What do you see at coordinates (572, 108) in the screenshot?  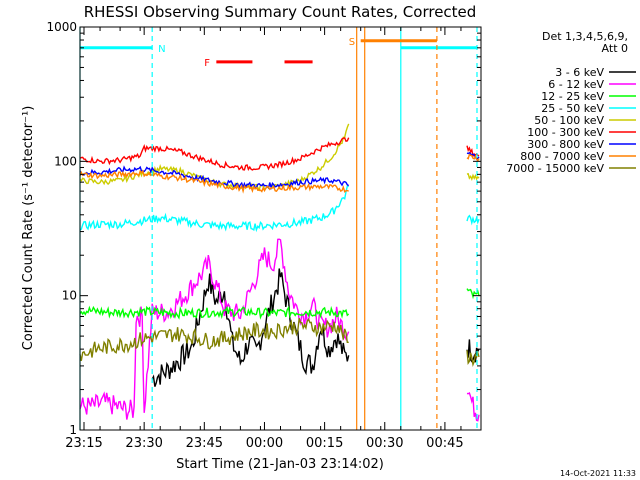 I see `legend-label: 25 - 50 keV` at bounding box center [572, 108].